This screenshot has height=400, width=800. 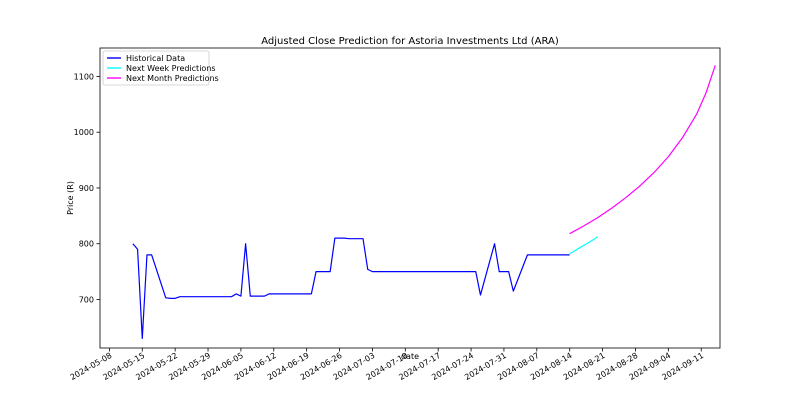 I want to click on y-axis: 700 800 900 1000 1100, so click(x=87, y=188).